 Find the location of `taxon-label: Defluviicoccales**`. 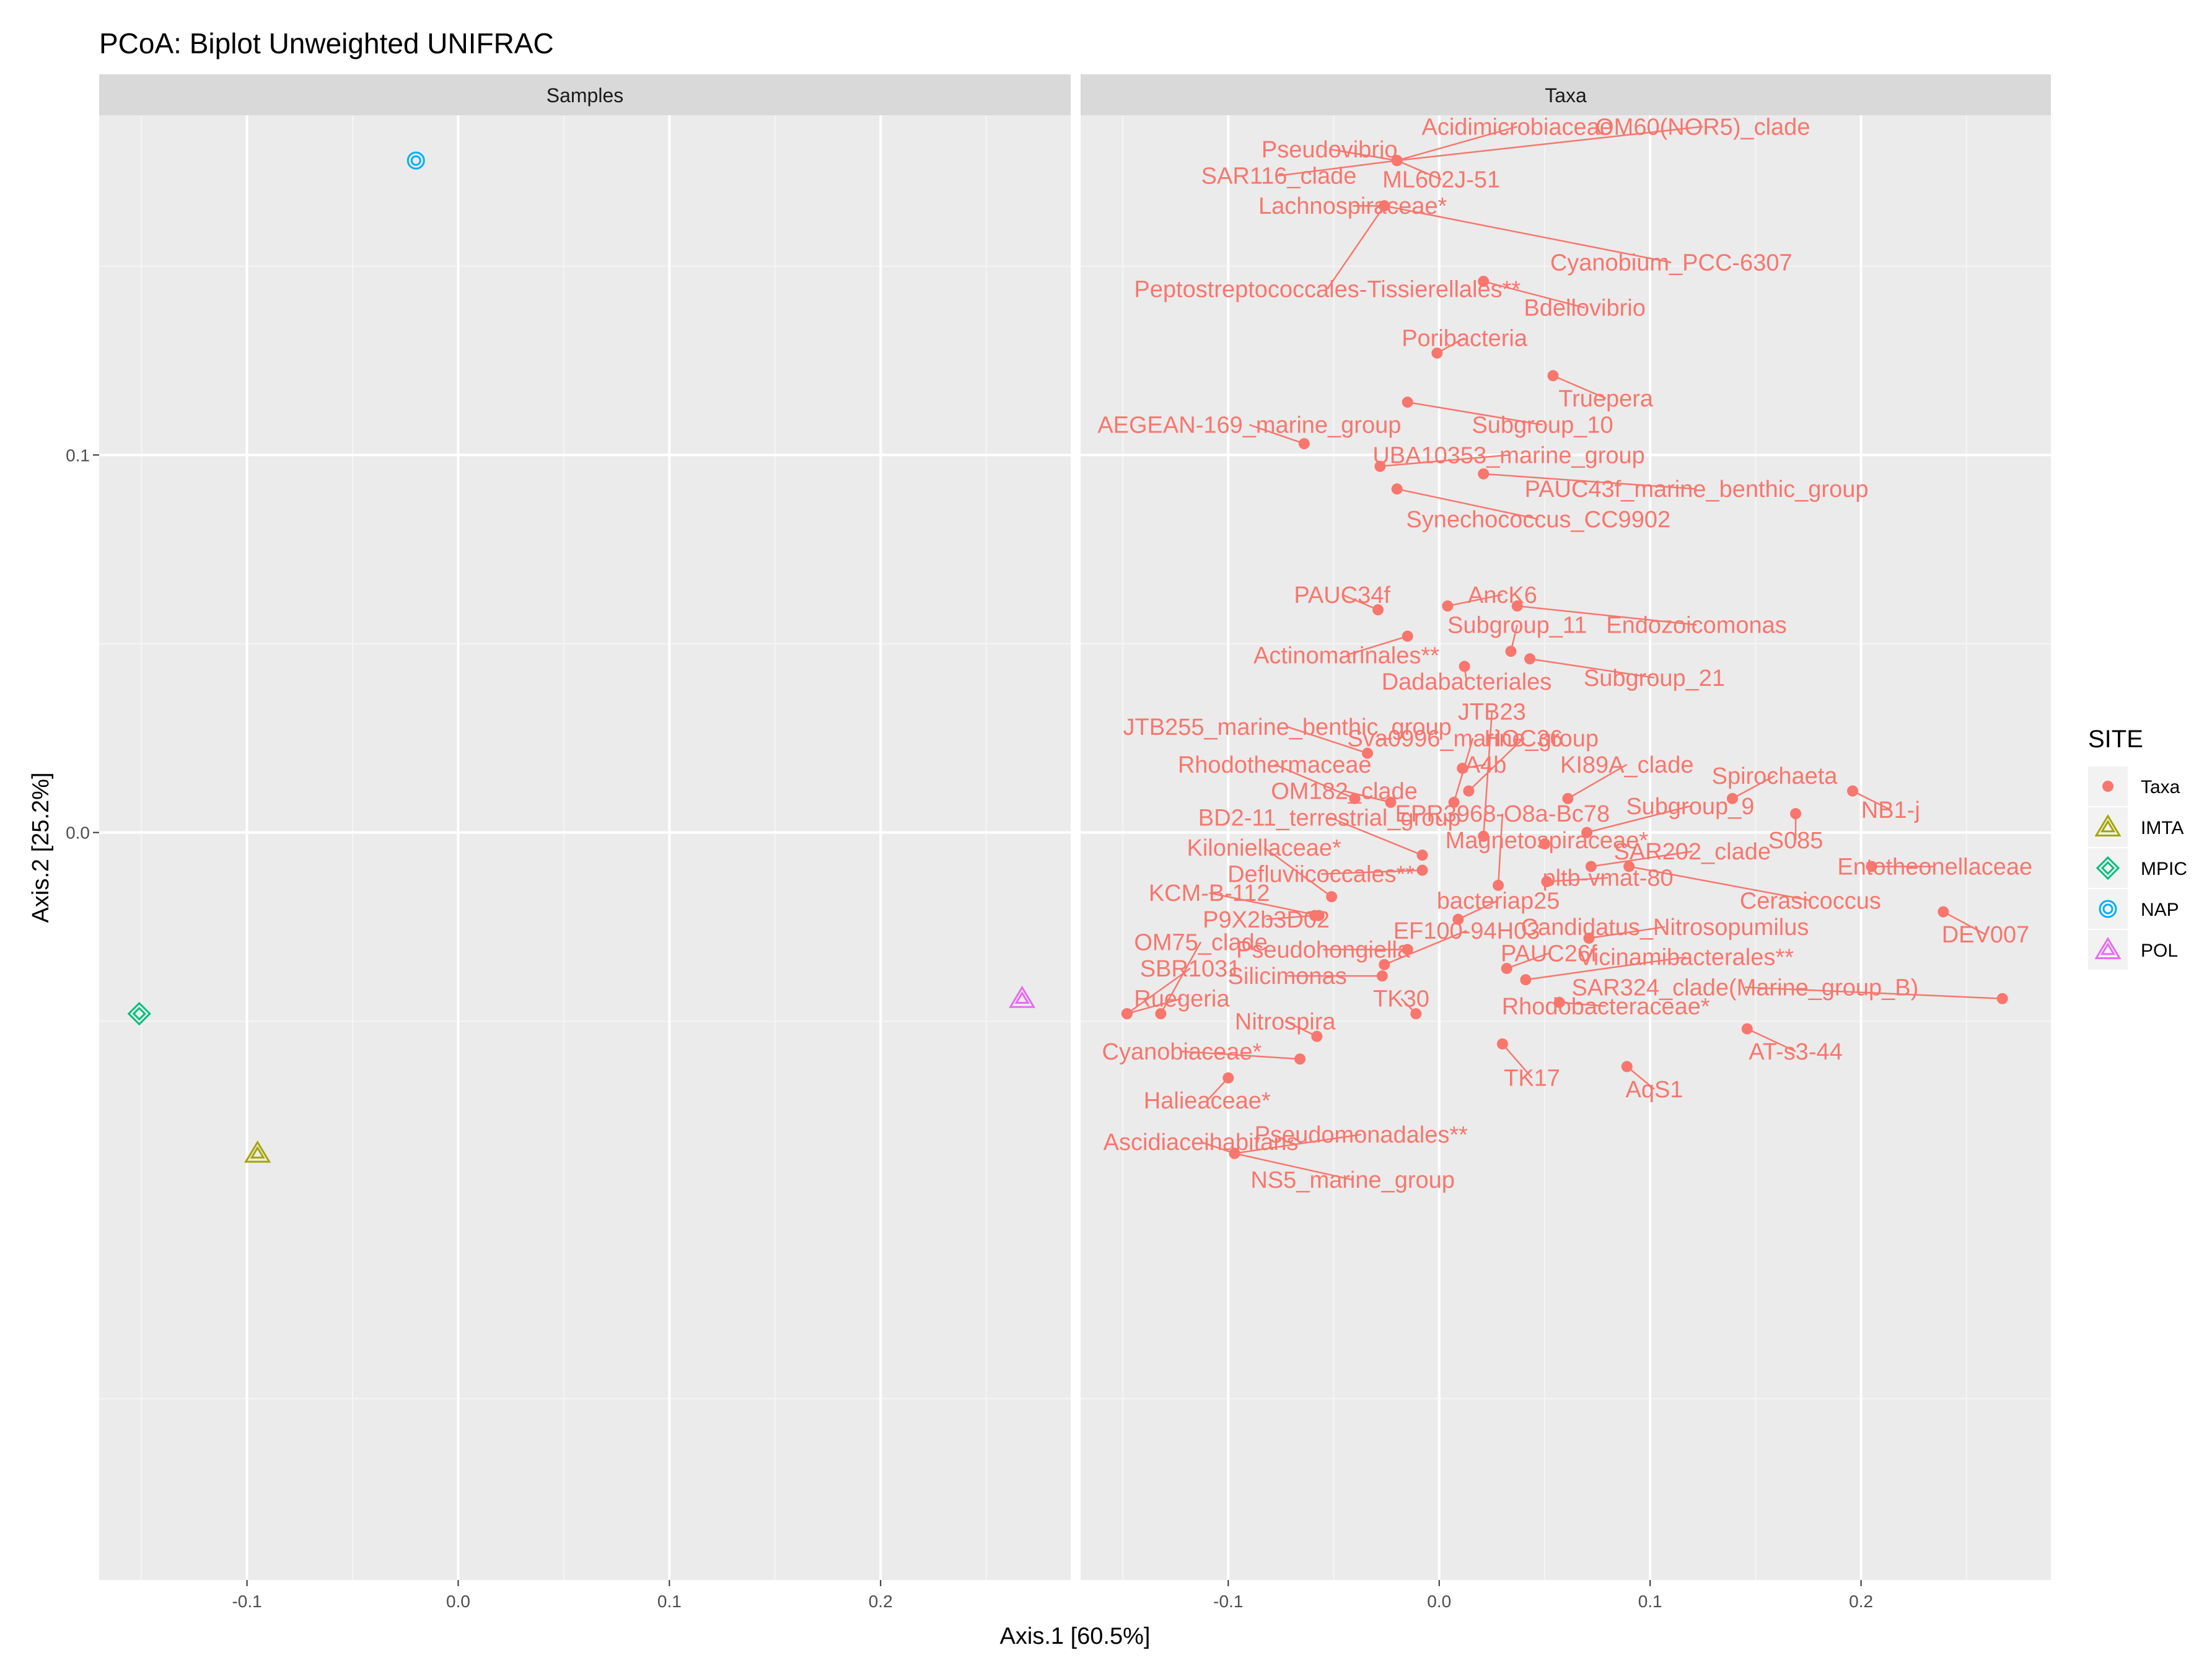

taxon-label: Defluviicoccales** is located at coordinates (1321, 875).